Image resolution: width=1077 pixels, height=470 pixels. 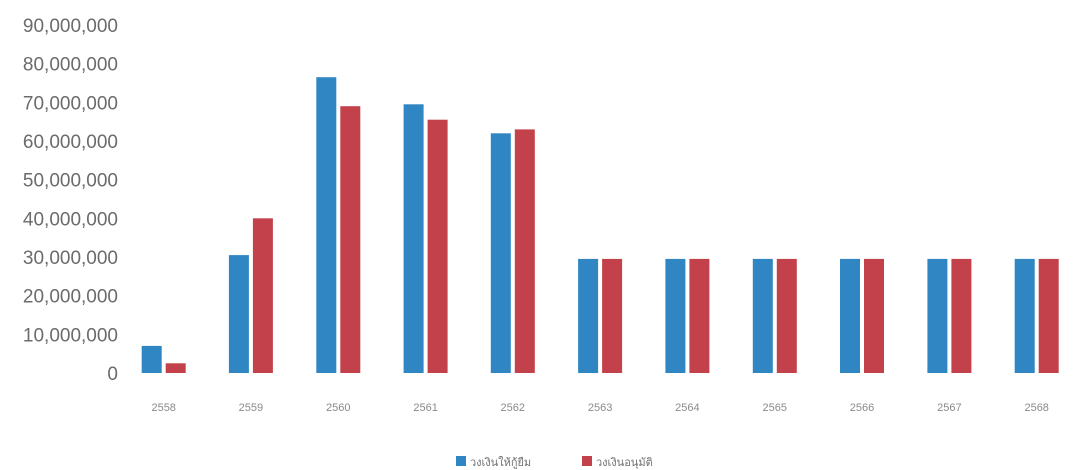 I want to click on x-tick-label: 2559, so click(x=251, y=408).